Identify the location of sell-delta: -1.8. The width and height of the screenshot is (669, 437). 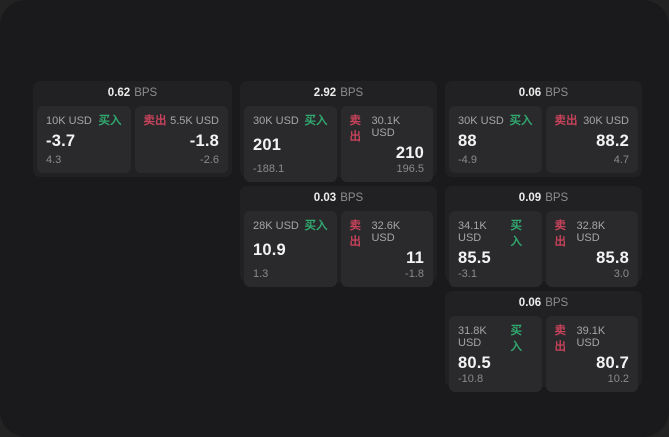
(414, 274).